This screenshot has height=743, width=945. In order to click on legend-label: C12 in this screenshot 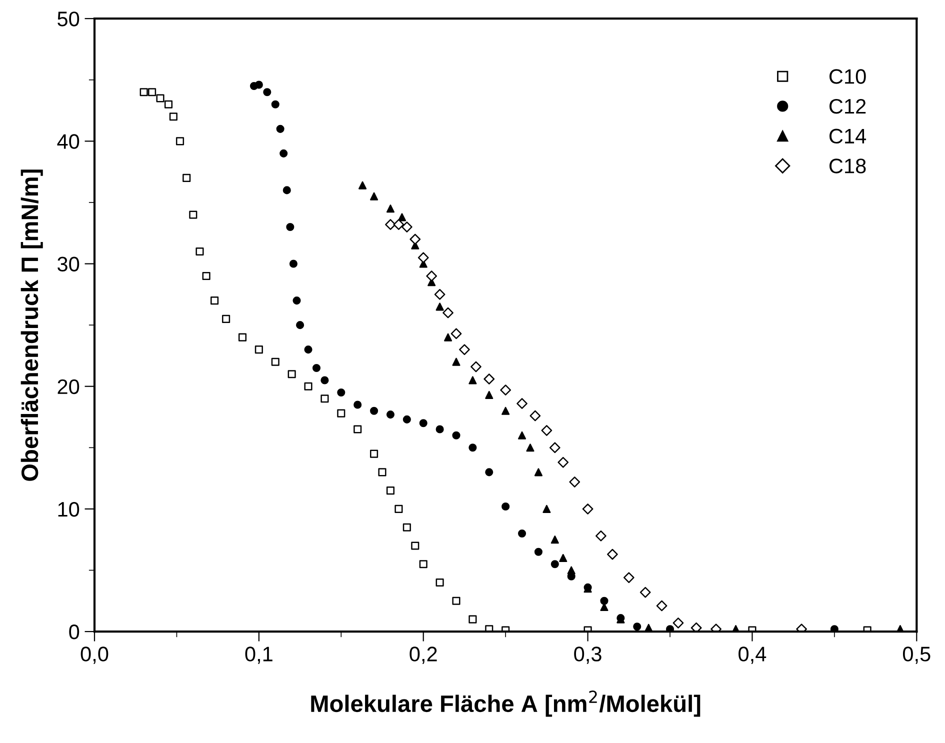, I will do `click(847, 106)`.